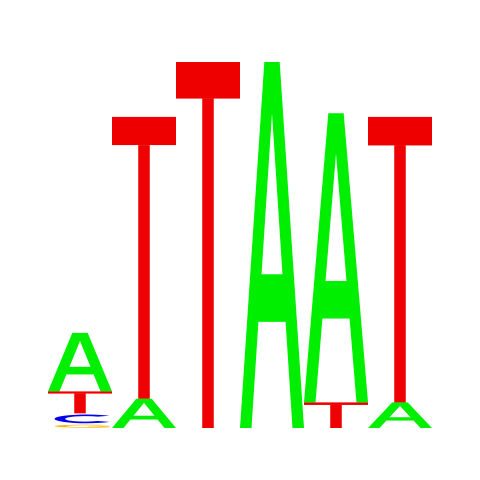 This screenshot has height=480, width=480. What do you see at coordinates (80, 362) in the screenshot?
I see `letter-a-pos1` at bounding box center [80, 362].